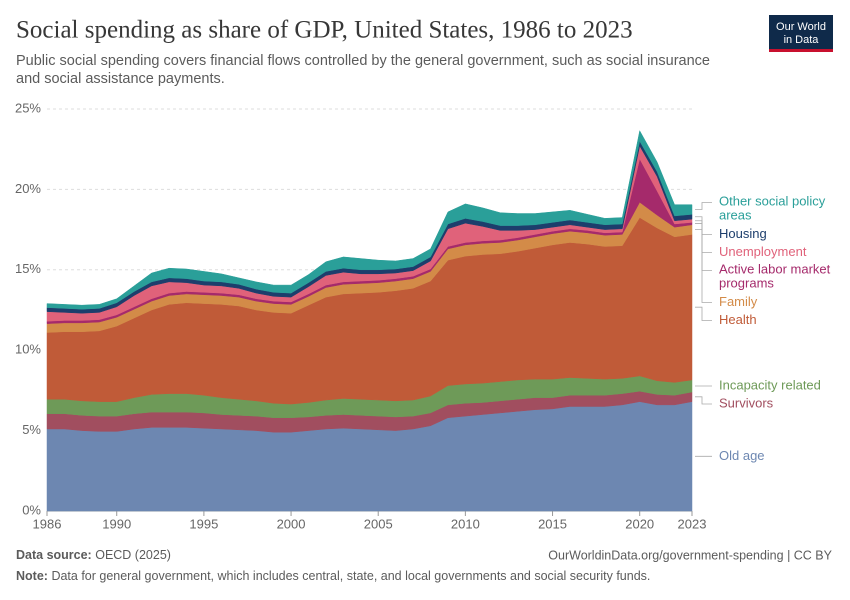 This screenshot has height=600, width=850. I want to click on legend-label: Other social policy areas, so click(772, 208).